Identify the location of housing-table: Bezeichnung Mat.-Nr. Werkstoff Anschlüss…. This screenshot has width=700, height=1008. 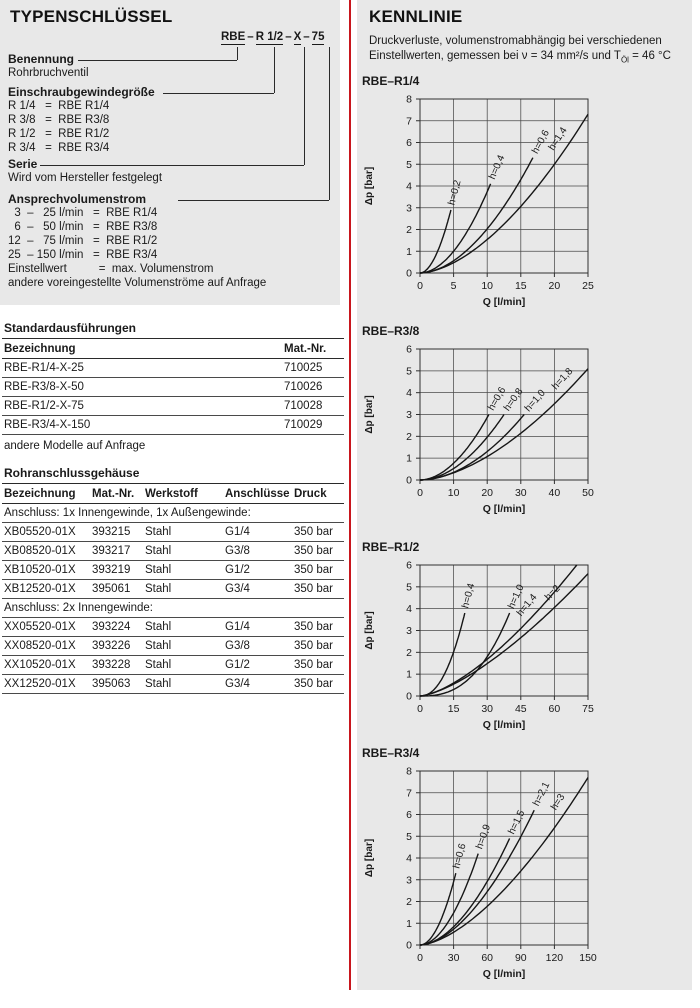
(173, 589).